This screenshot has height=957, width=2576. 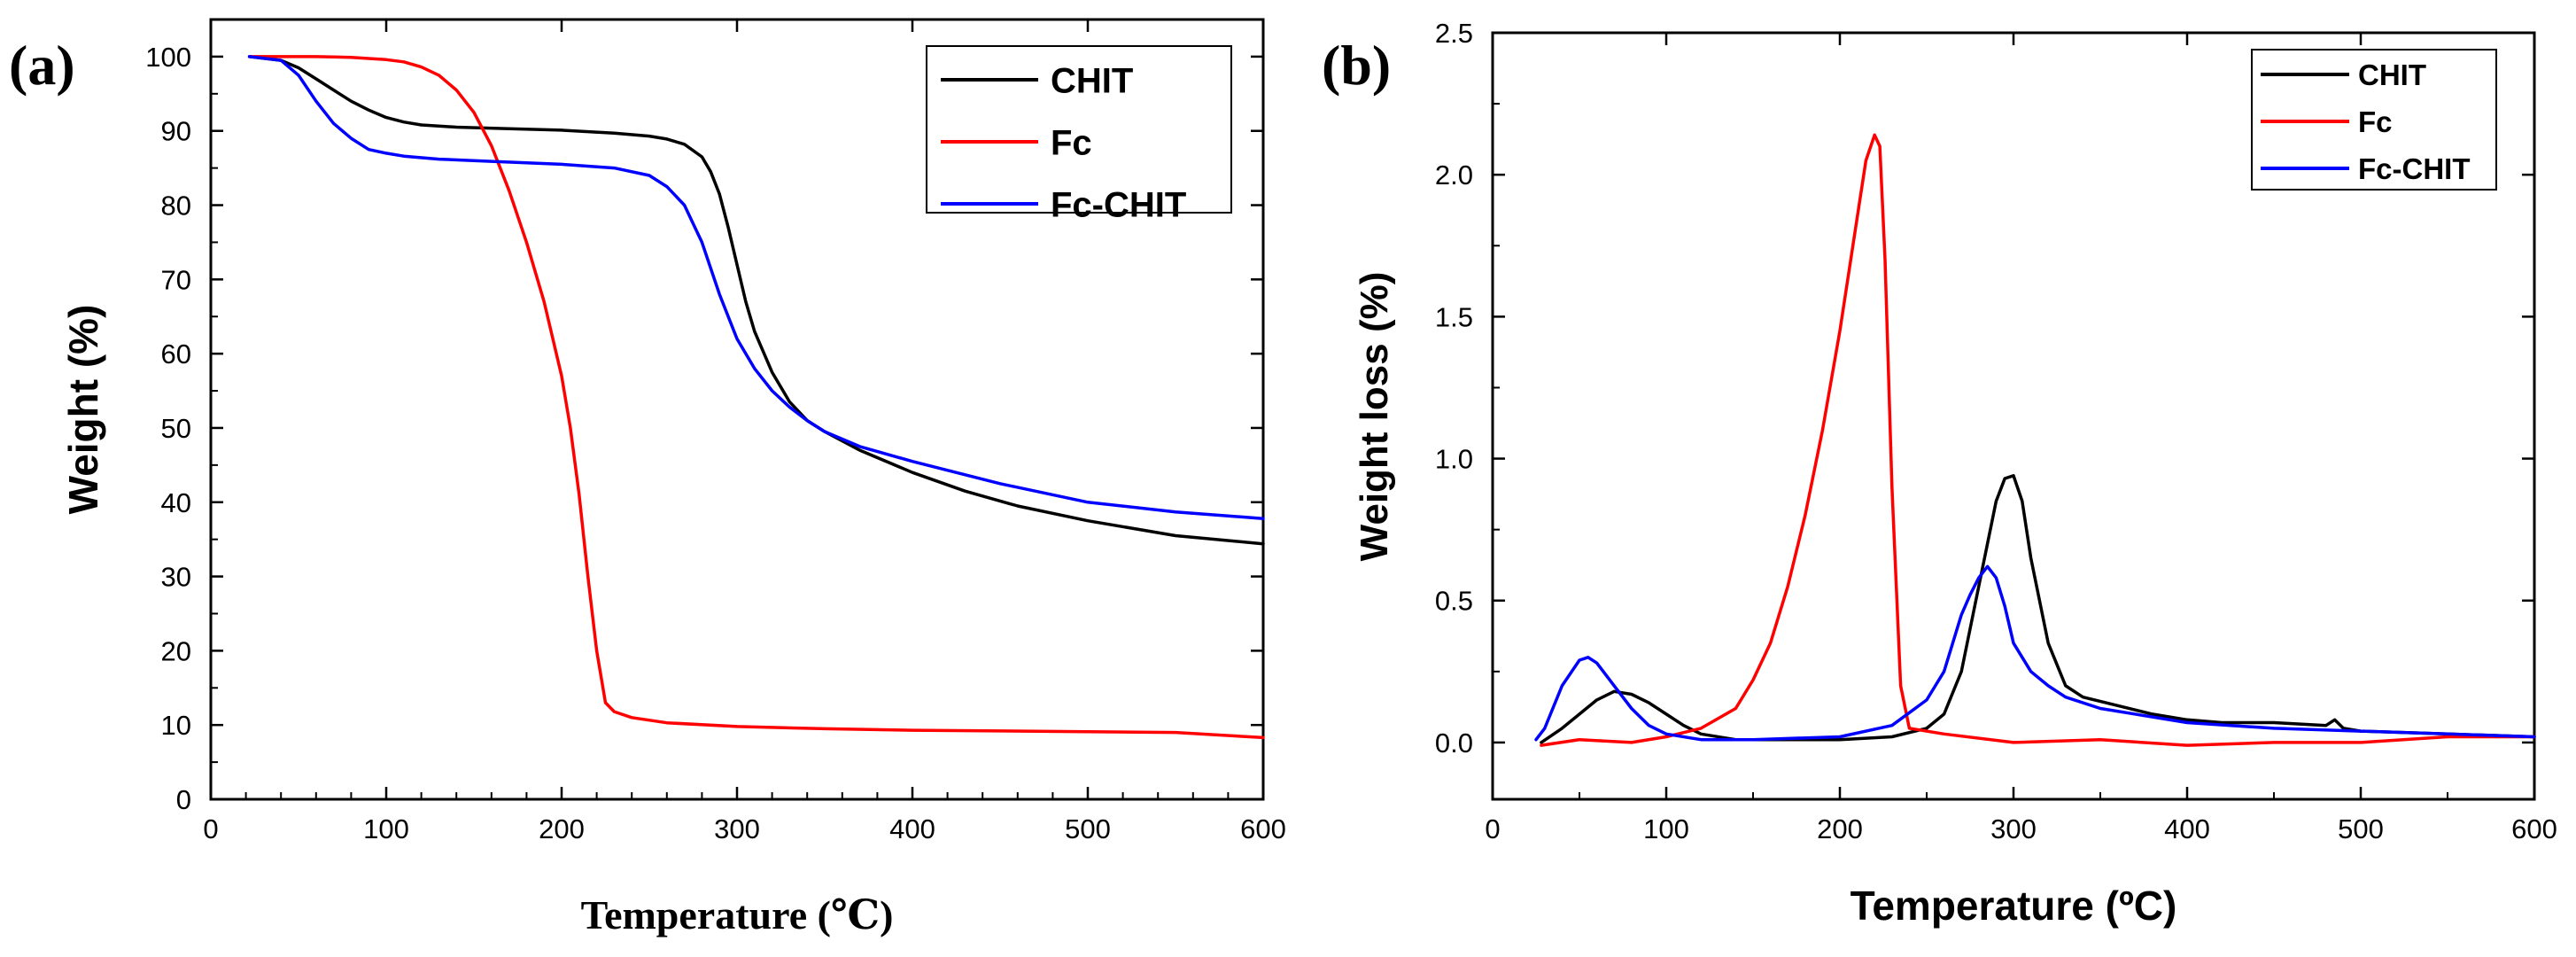 What do you see at coordinates (1092, 80) in the screenshot?
I see `panel-a-legend-label-chit: CHIT` at bounding box center [1092, 80].